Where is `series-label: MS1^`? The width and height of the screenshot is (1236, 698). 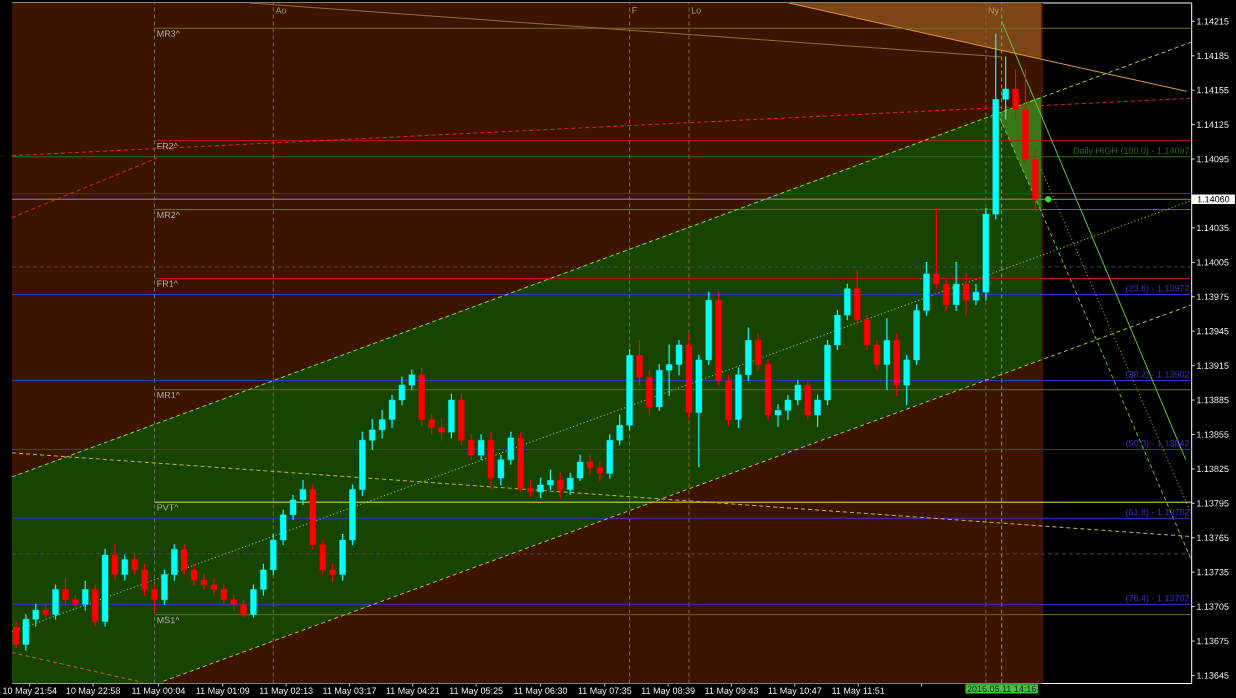 series-label: MS1^ is located at coordinates (168, 620).